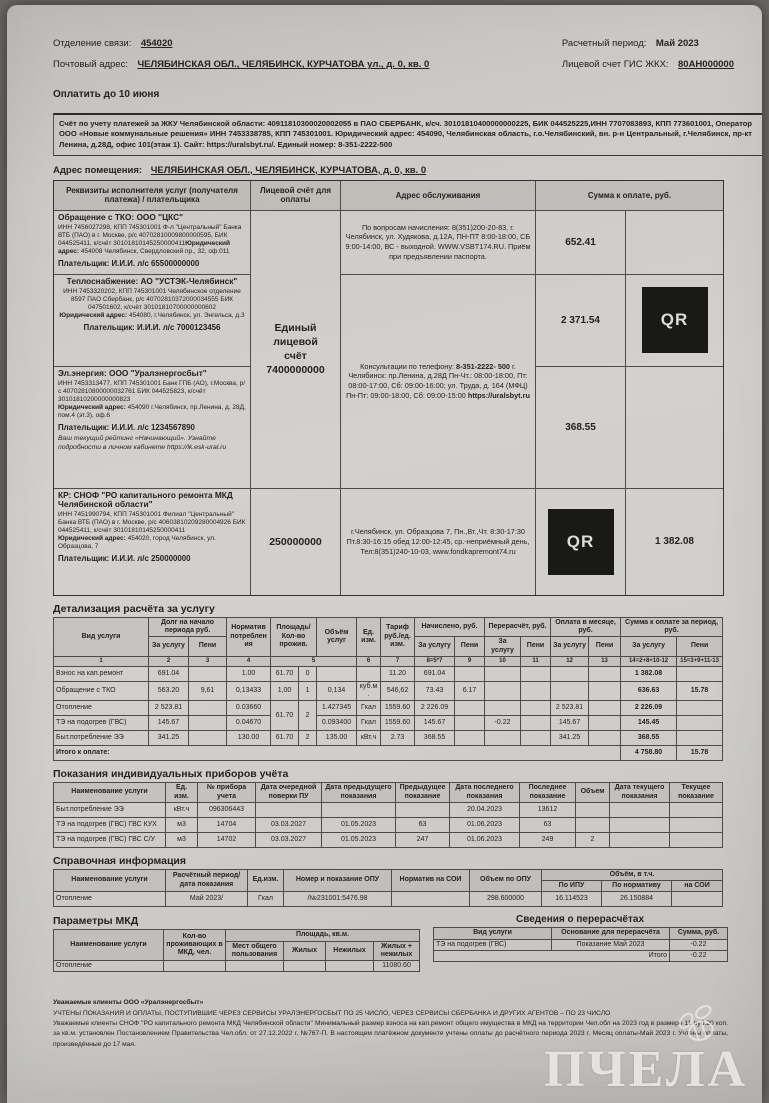  What do you see at coordinates (101, 661) in the screenshot?
I see `dh-num: 1` at bounding box center [101, 661].